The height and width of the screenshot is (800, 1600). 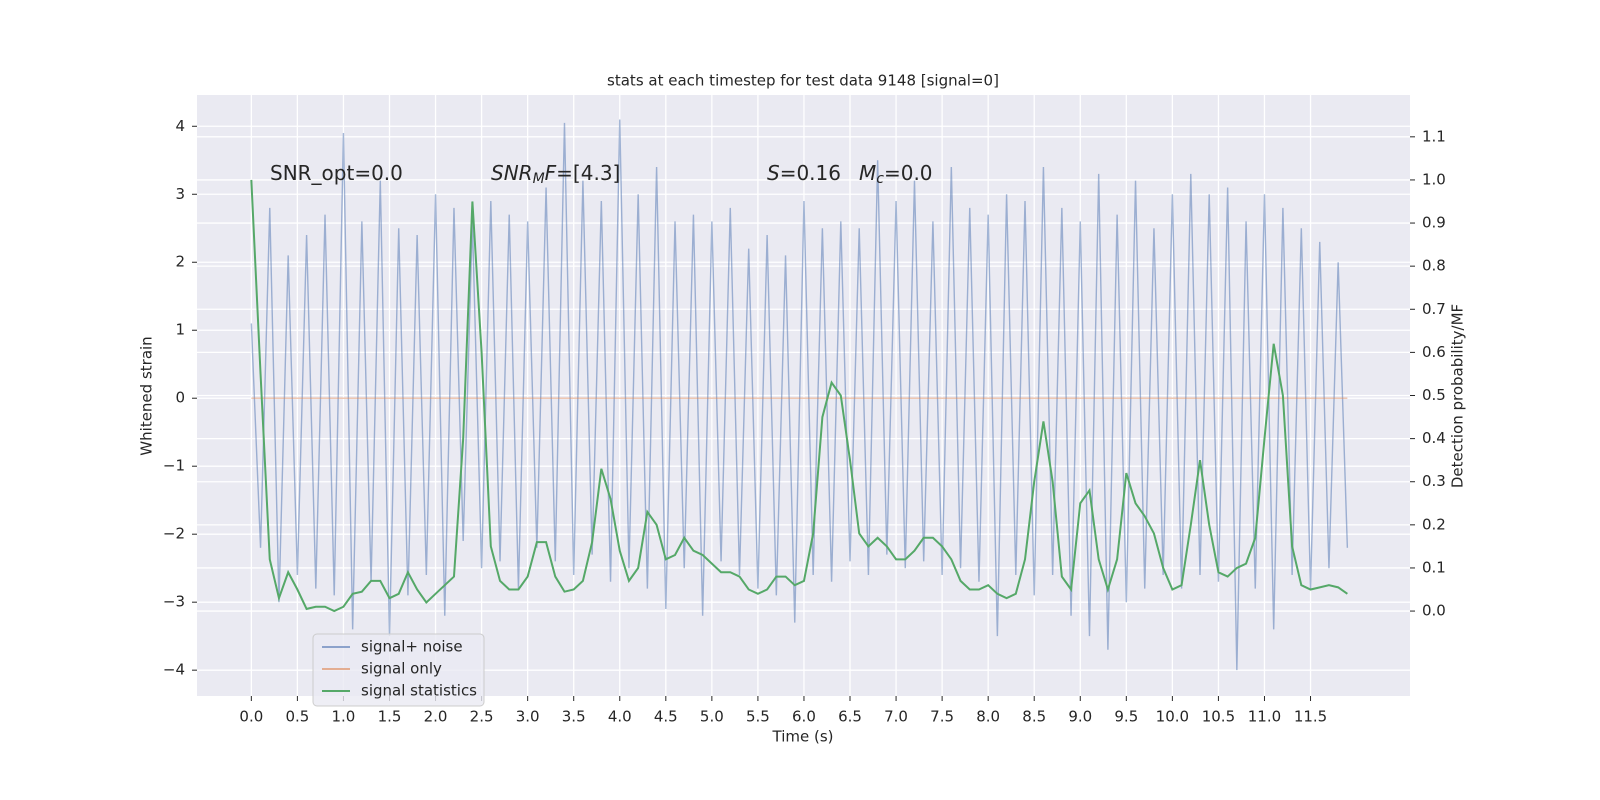 I want to click on y2-tick-label: 0.3, so click(x=1434, y=481).